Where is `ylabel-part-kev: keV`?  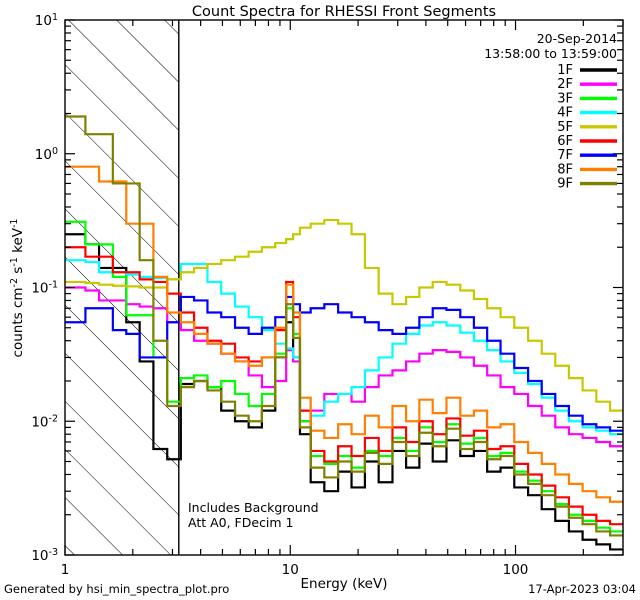
ylabel-part-kev: keV is located at coordinates (18, 242).